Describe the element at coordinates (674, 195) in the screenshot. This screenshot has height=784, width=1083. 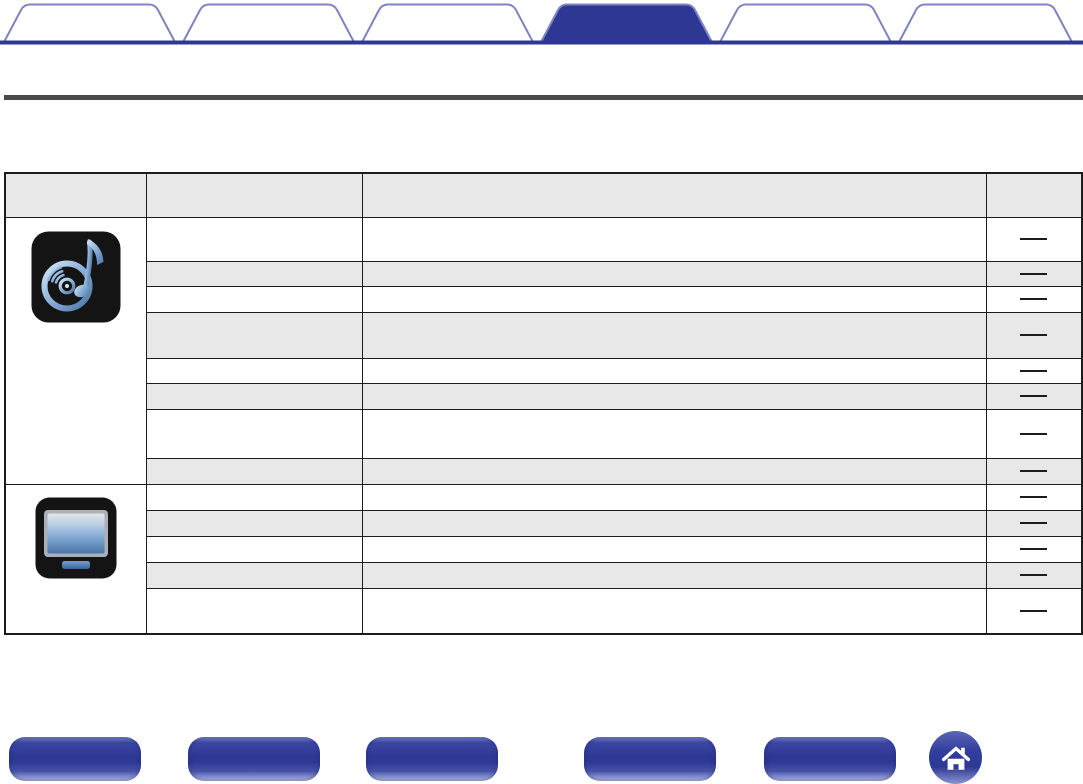
I see `header-description-cell` at that location.